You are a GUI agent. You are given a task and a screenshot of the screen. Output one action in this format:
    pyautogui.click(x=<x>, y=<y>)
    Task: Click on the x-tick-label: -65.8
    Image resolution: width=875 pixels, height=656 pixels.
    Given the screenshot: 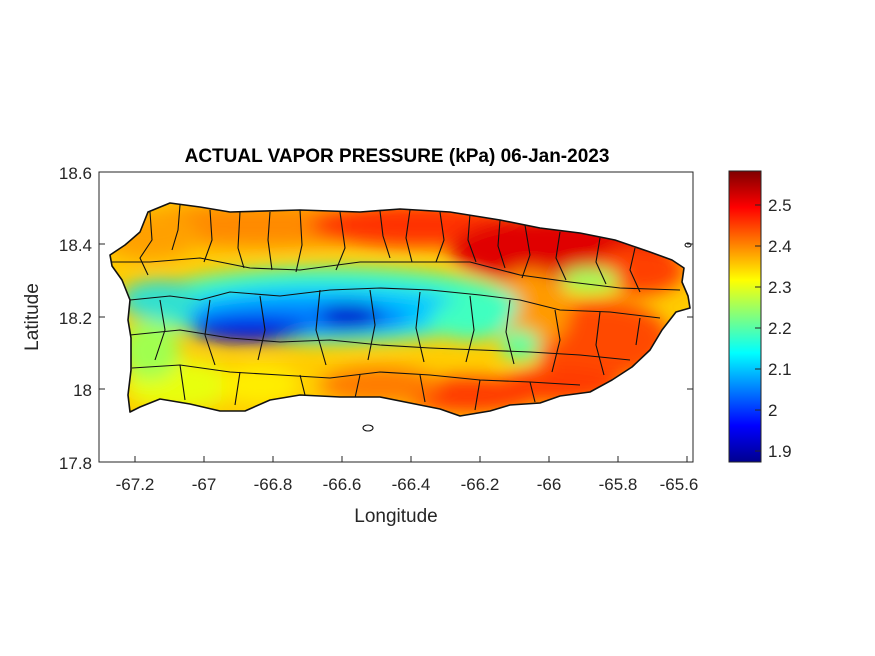 What is the action you would take?
    pyautogui.click(x=618, y=484)
    